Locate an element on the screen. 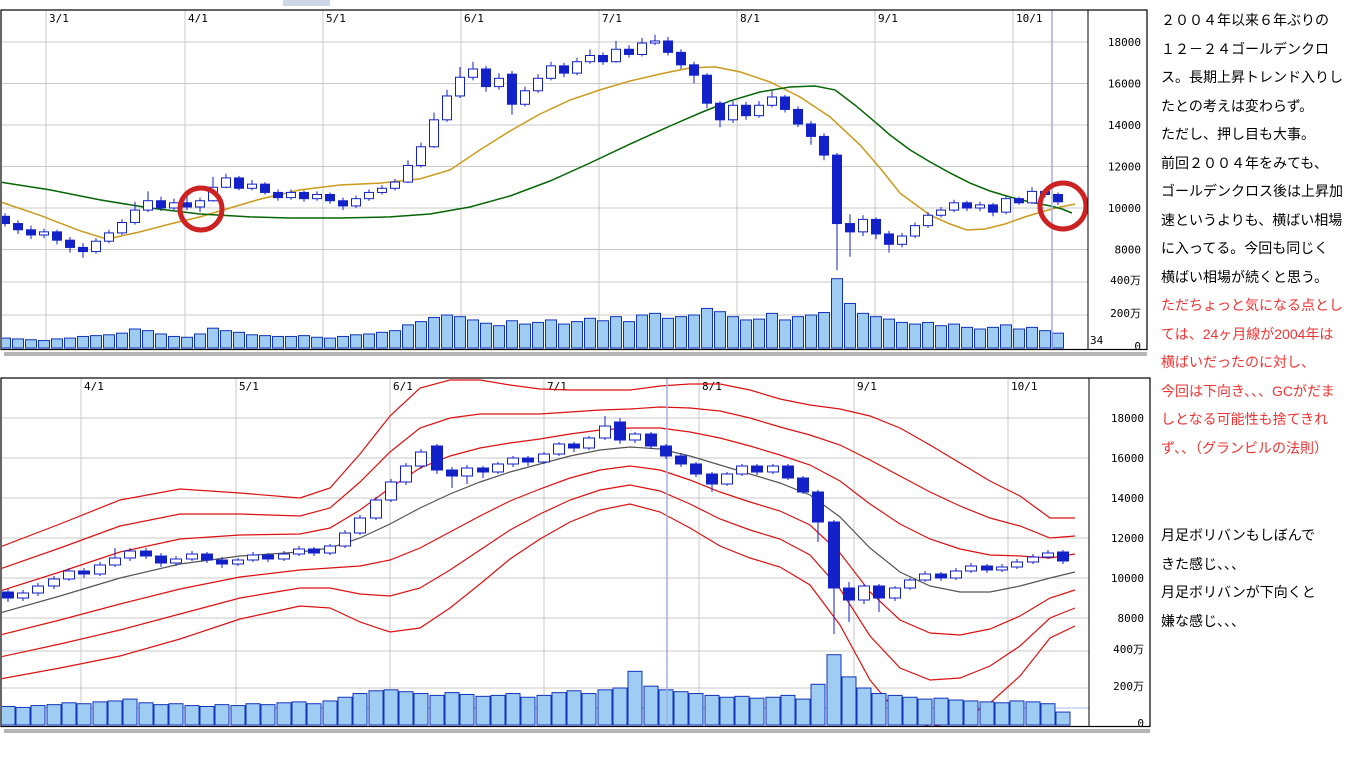 The height and width of the screenshot is (768, 1366). month-tick-label: 3/1 is located at coordinates (59, 18).